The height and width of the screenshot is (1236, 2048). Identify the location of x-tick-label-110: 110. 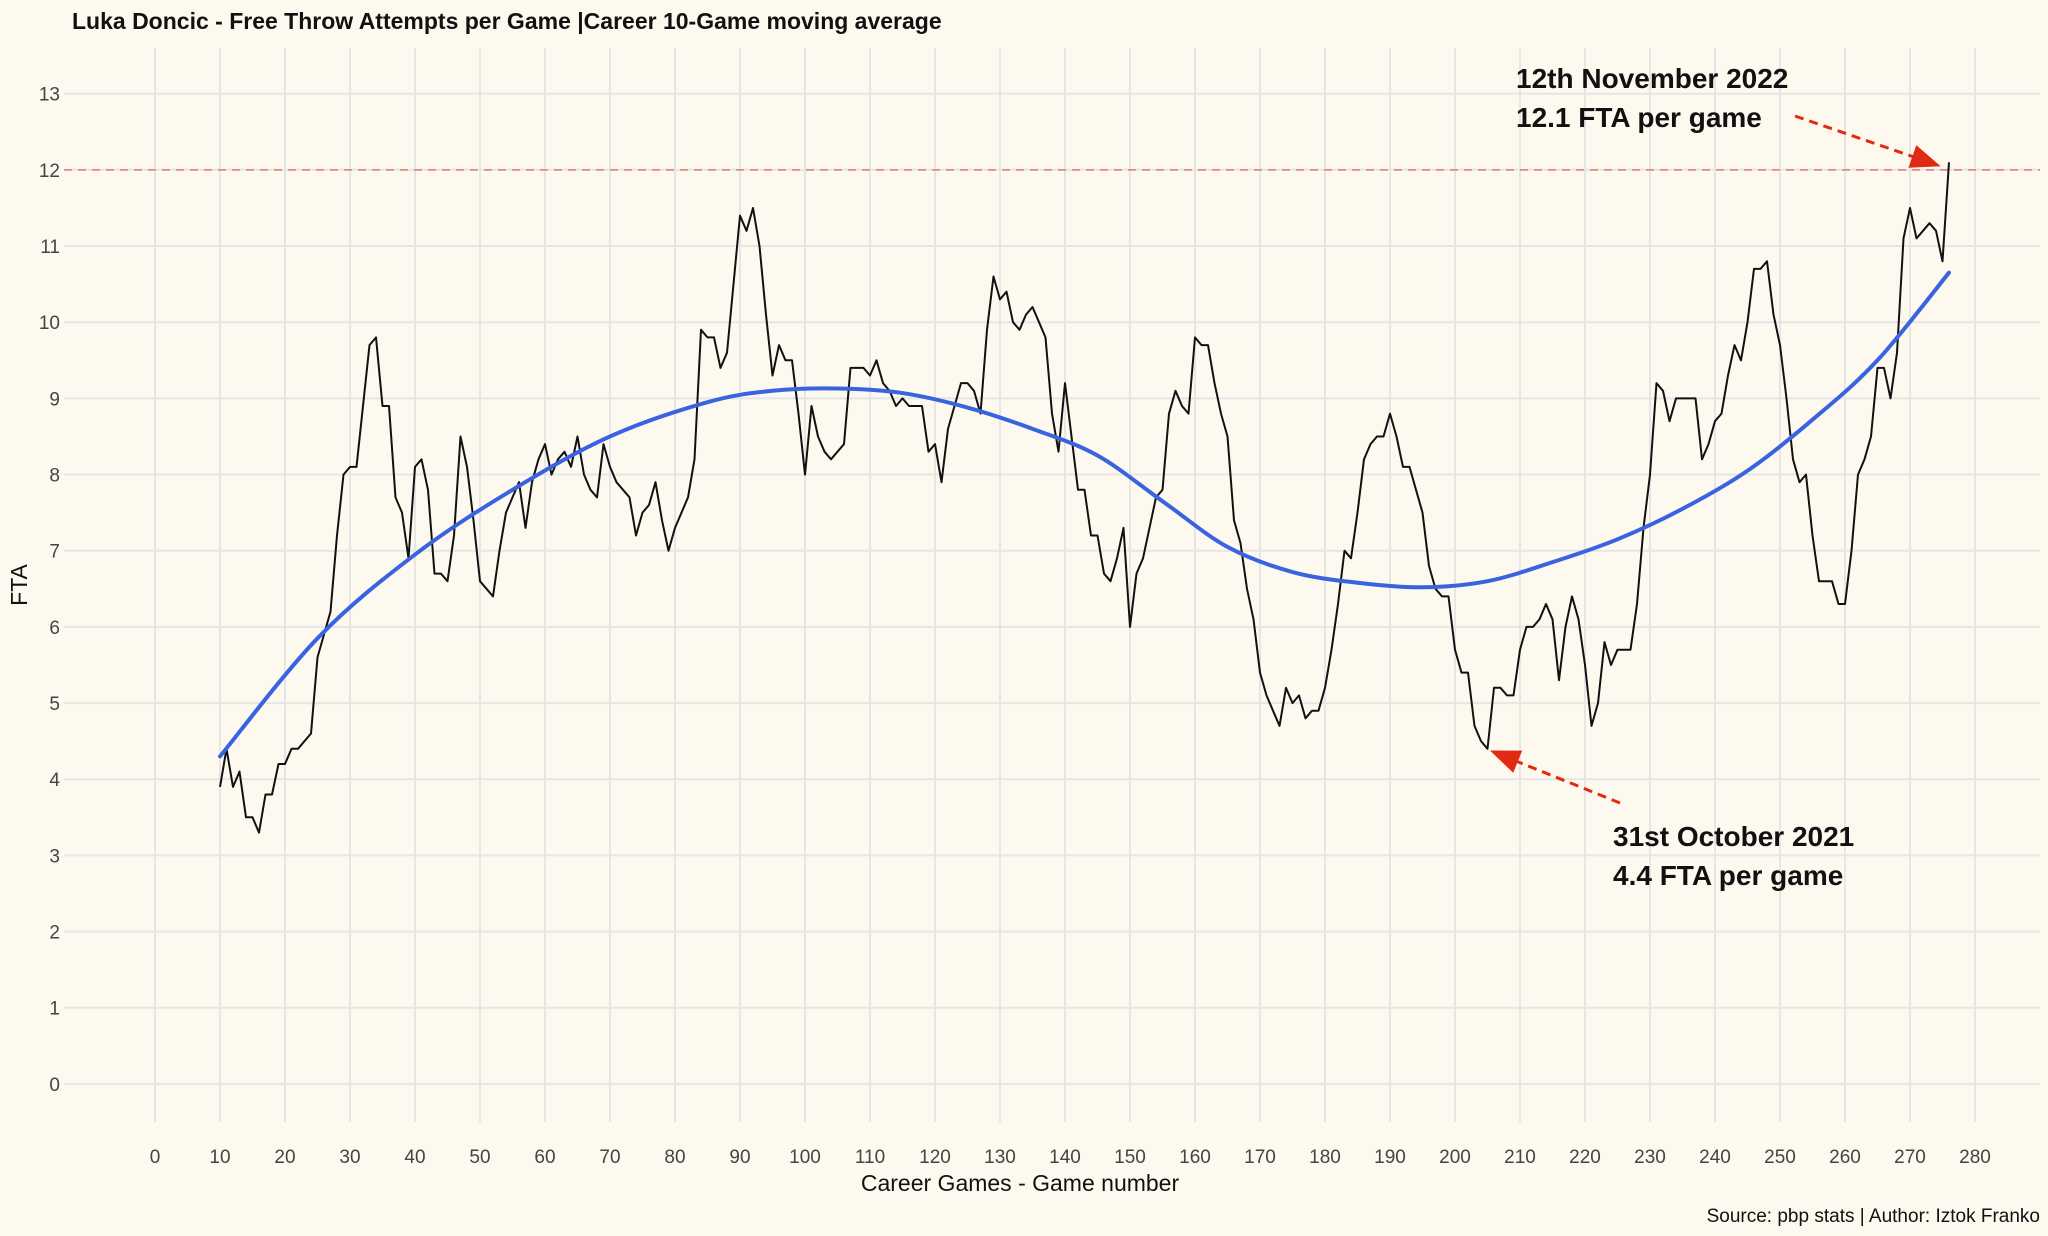
(870, 1157).